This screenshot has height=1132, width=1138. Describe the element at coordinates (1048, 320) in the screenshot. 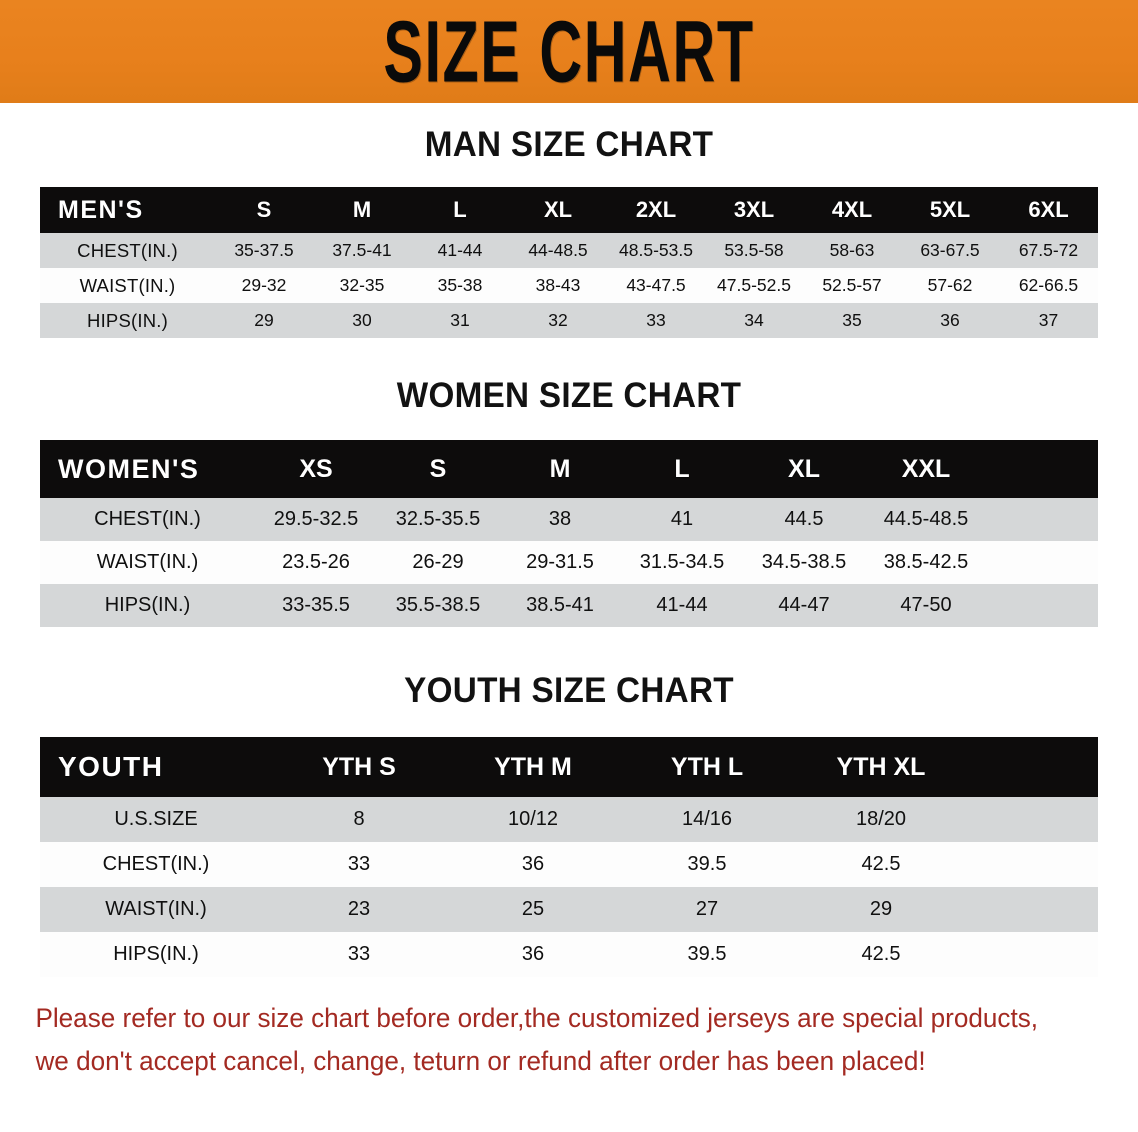

I see `men-hips-6xl: 37` at that location.